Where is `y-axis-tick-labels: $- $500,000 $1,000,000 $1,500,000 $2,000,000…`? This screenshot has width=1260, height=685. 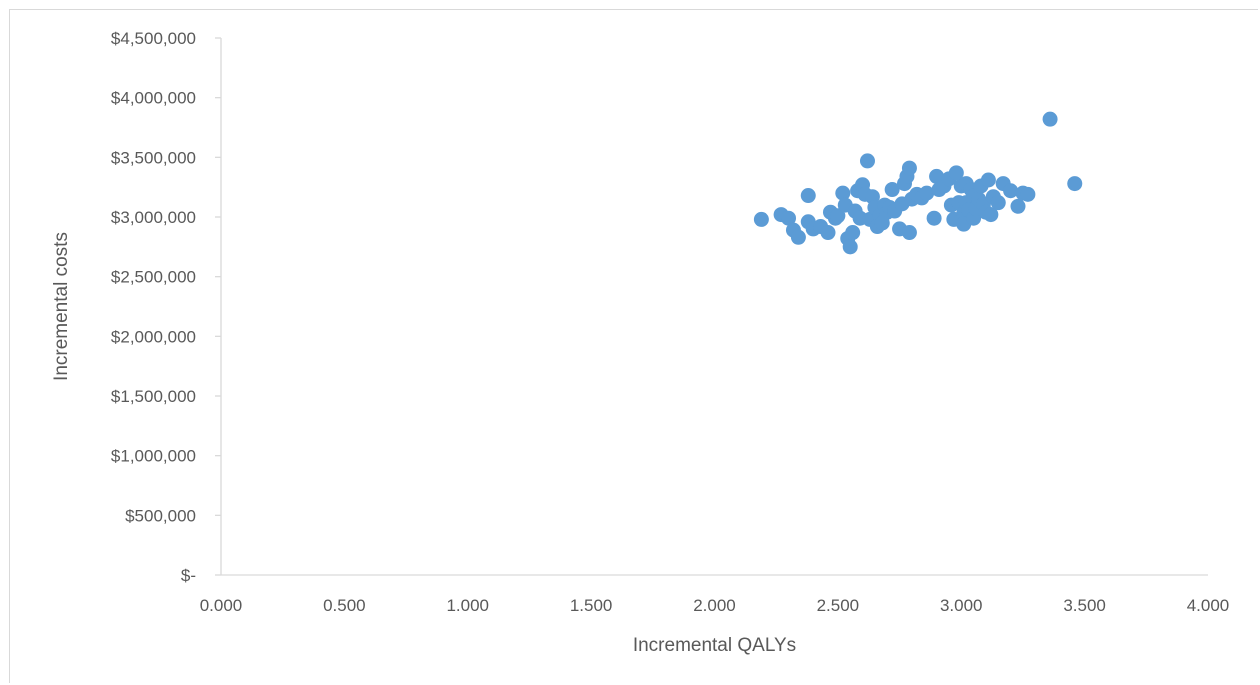
y-axis-tick-labels: $- $500,000 $1,000,000 $1,500,000 $2,000,000… is located at coordinates (153, 307).